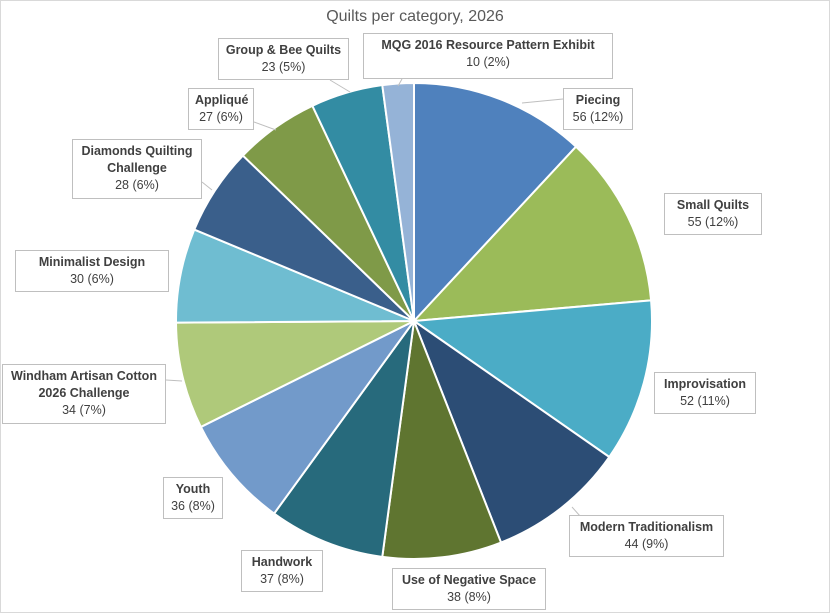 This screenshot has width=830, height=613. I want to click on data-label: Minimalist Design 30 (6%), so click(92, 271).